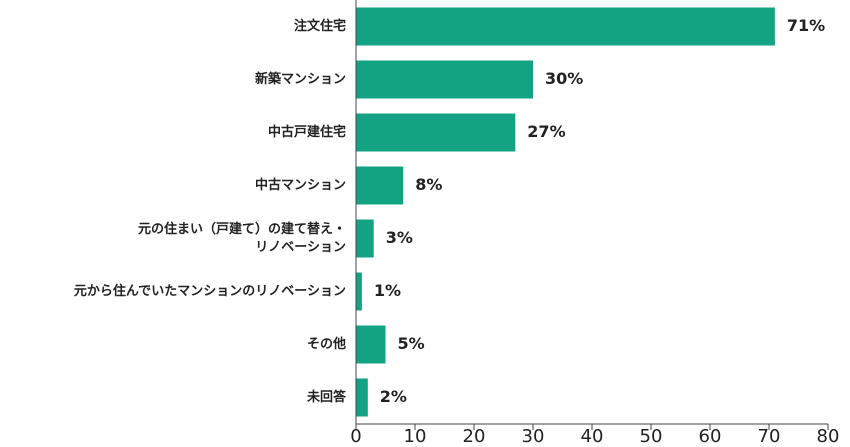 Image resolution: width=850 pixels, height=447 pixels. I want to click on x-tick-label: 30, so click(533, 436).